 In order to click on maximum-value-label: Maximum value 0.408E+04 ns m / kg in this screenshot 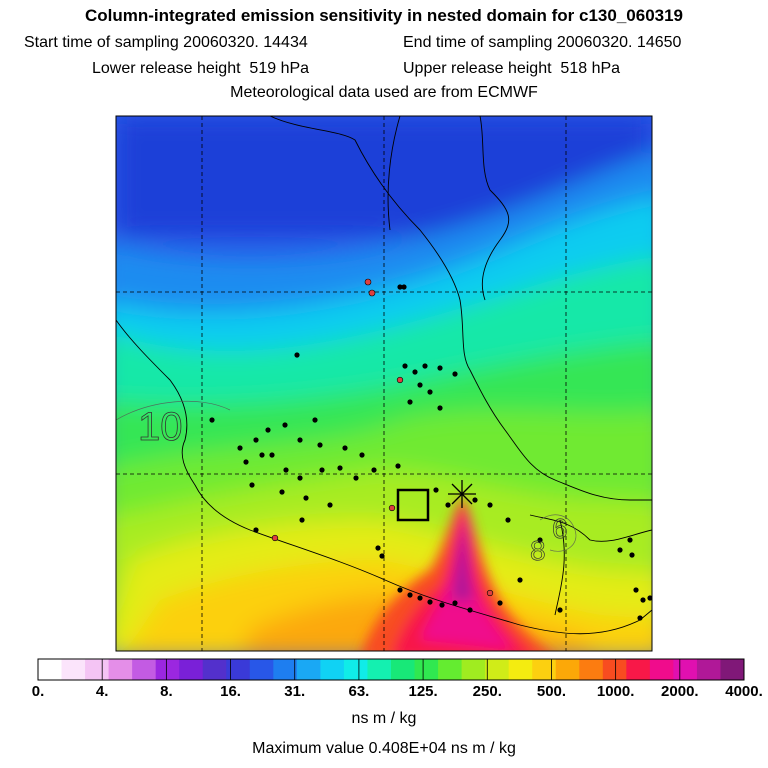, I will do `click(384, 748)`.